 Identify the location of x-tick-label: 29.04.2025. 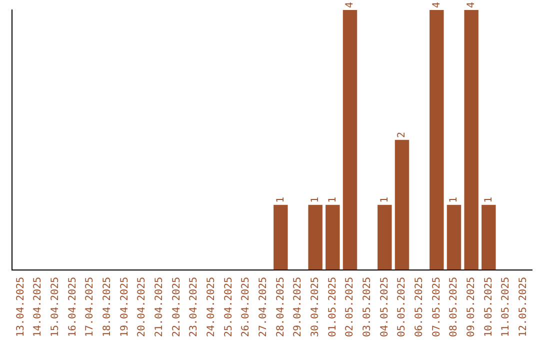
(298, 307).